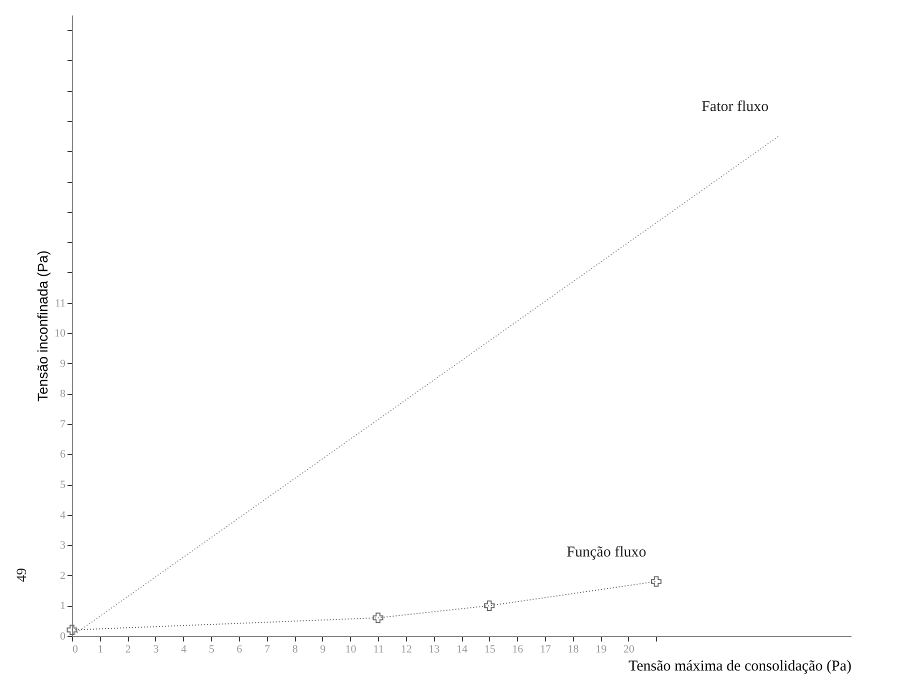 Image resolution: width=901 pixels, height=683 pixels. What do you see at coordinates (63, 546) in the screenshot?
I see `y-tick-label: 3` at bounding box center [63, 546].